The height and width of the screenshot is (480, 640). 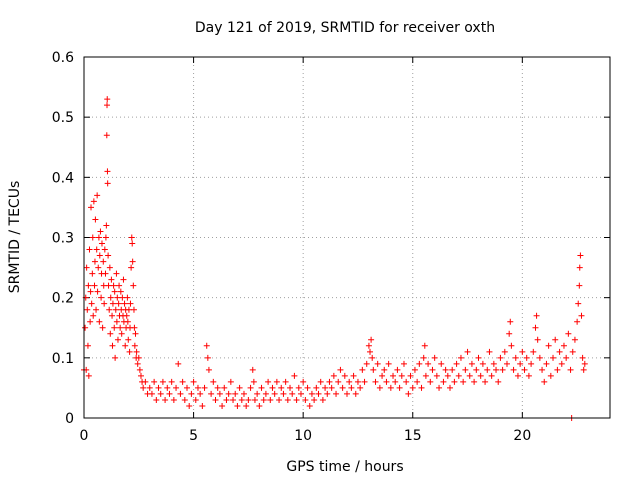 I want to click on y-tick-label: 0.3, so click(x=63, y=239).